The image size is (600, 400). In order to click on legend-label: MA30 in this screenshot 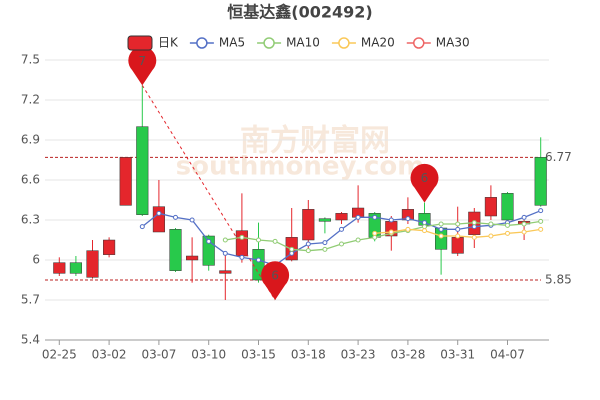, I will do `click(453, 43)`.